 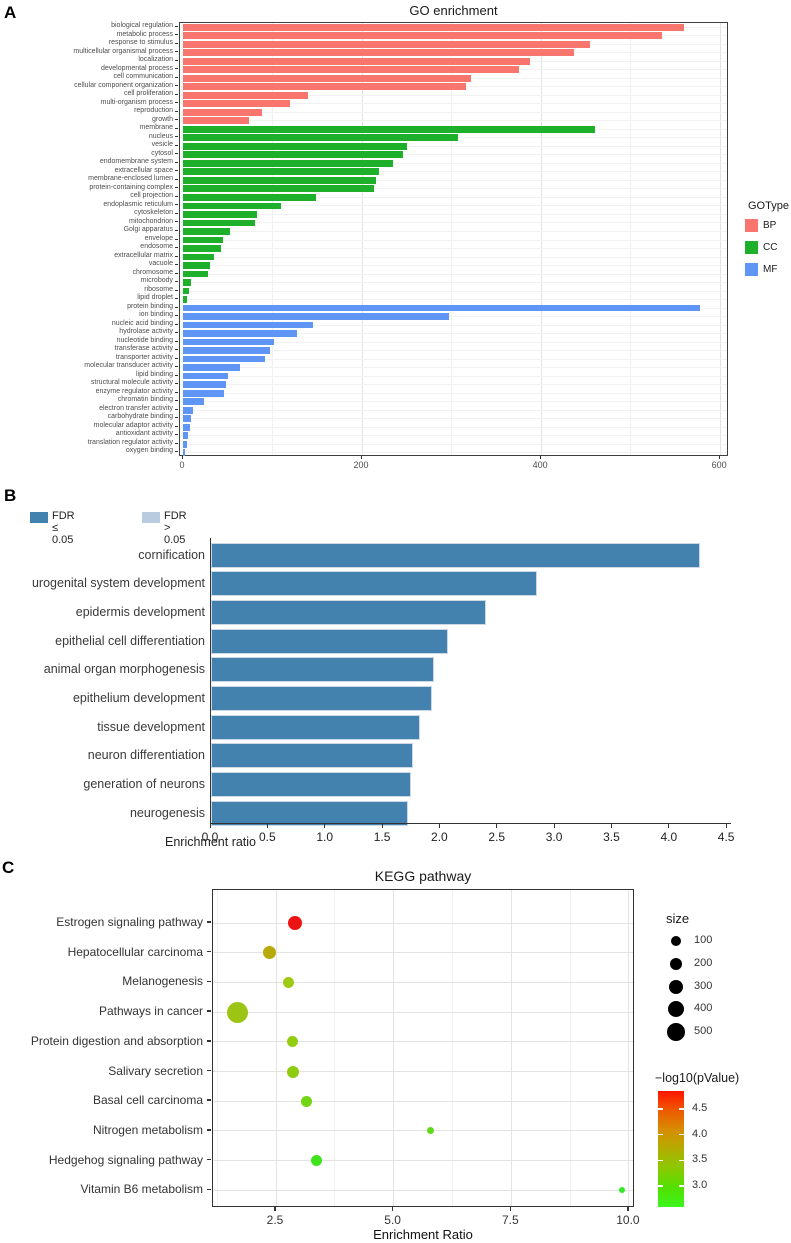 I want to click on go-category-label: molecular transducer activity, so click(x=128, y=366).